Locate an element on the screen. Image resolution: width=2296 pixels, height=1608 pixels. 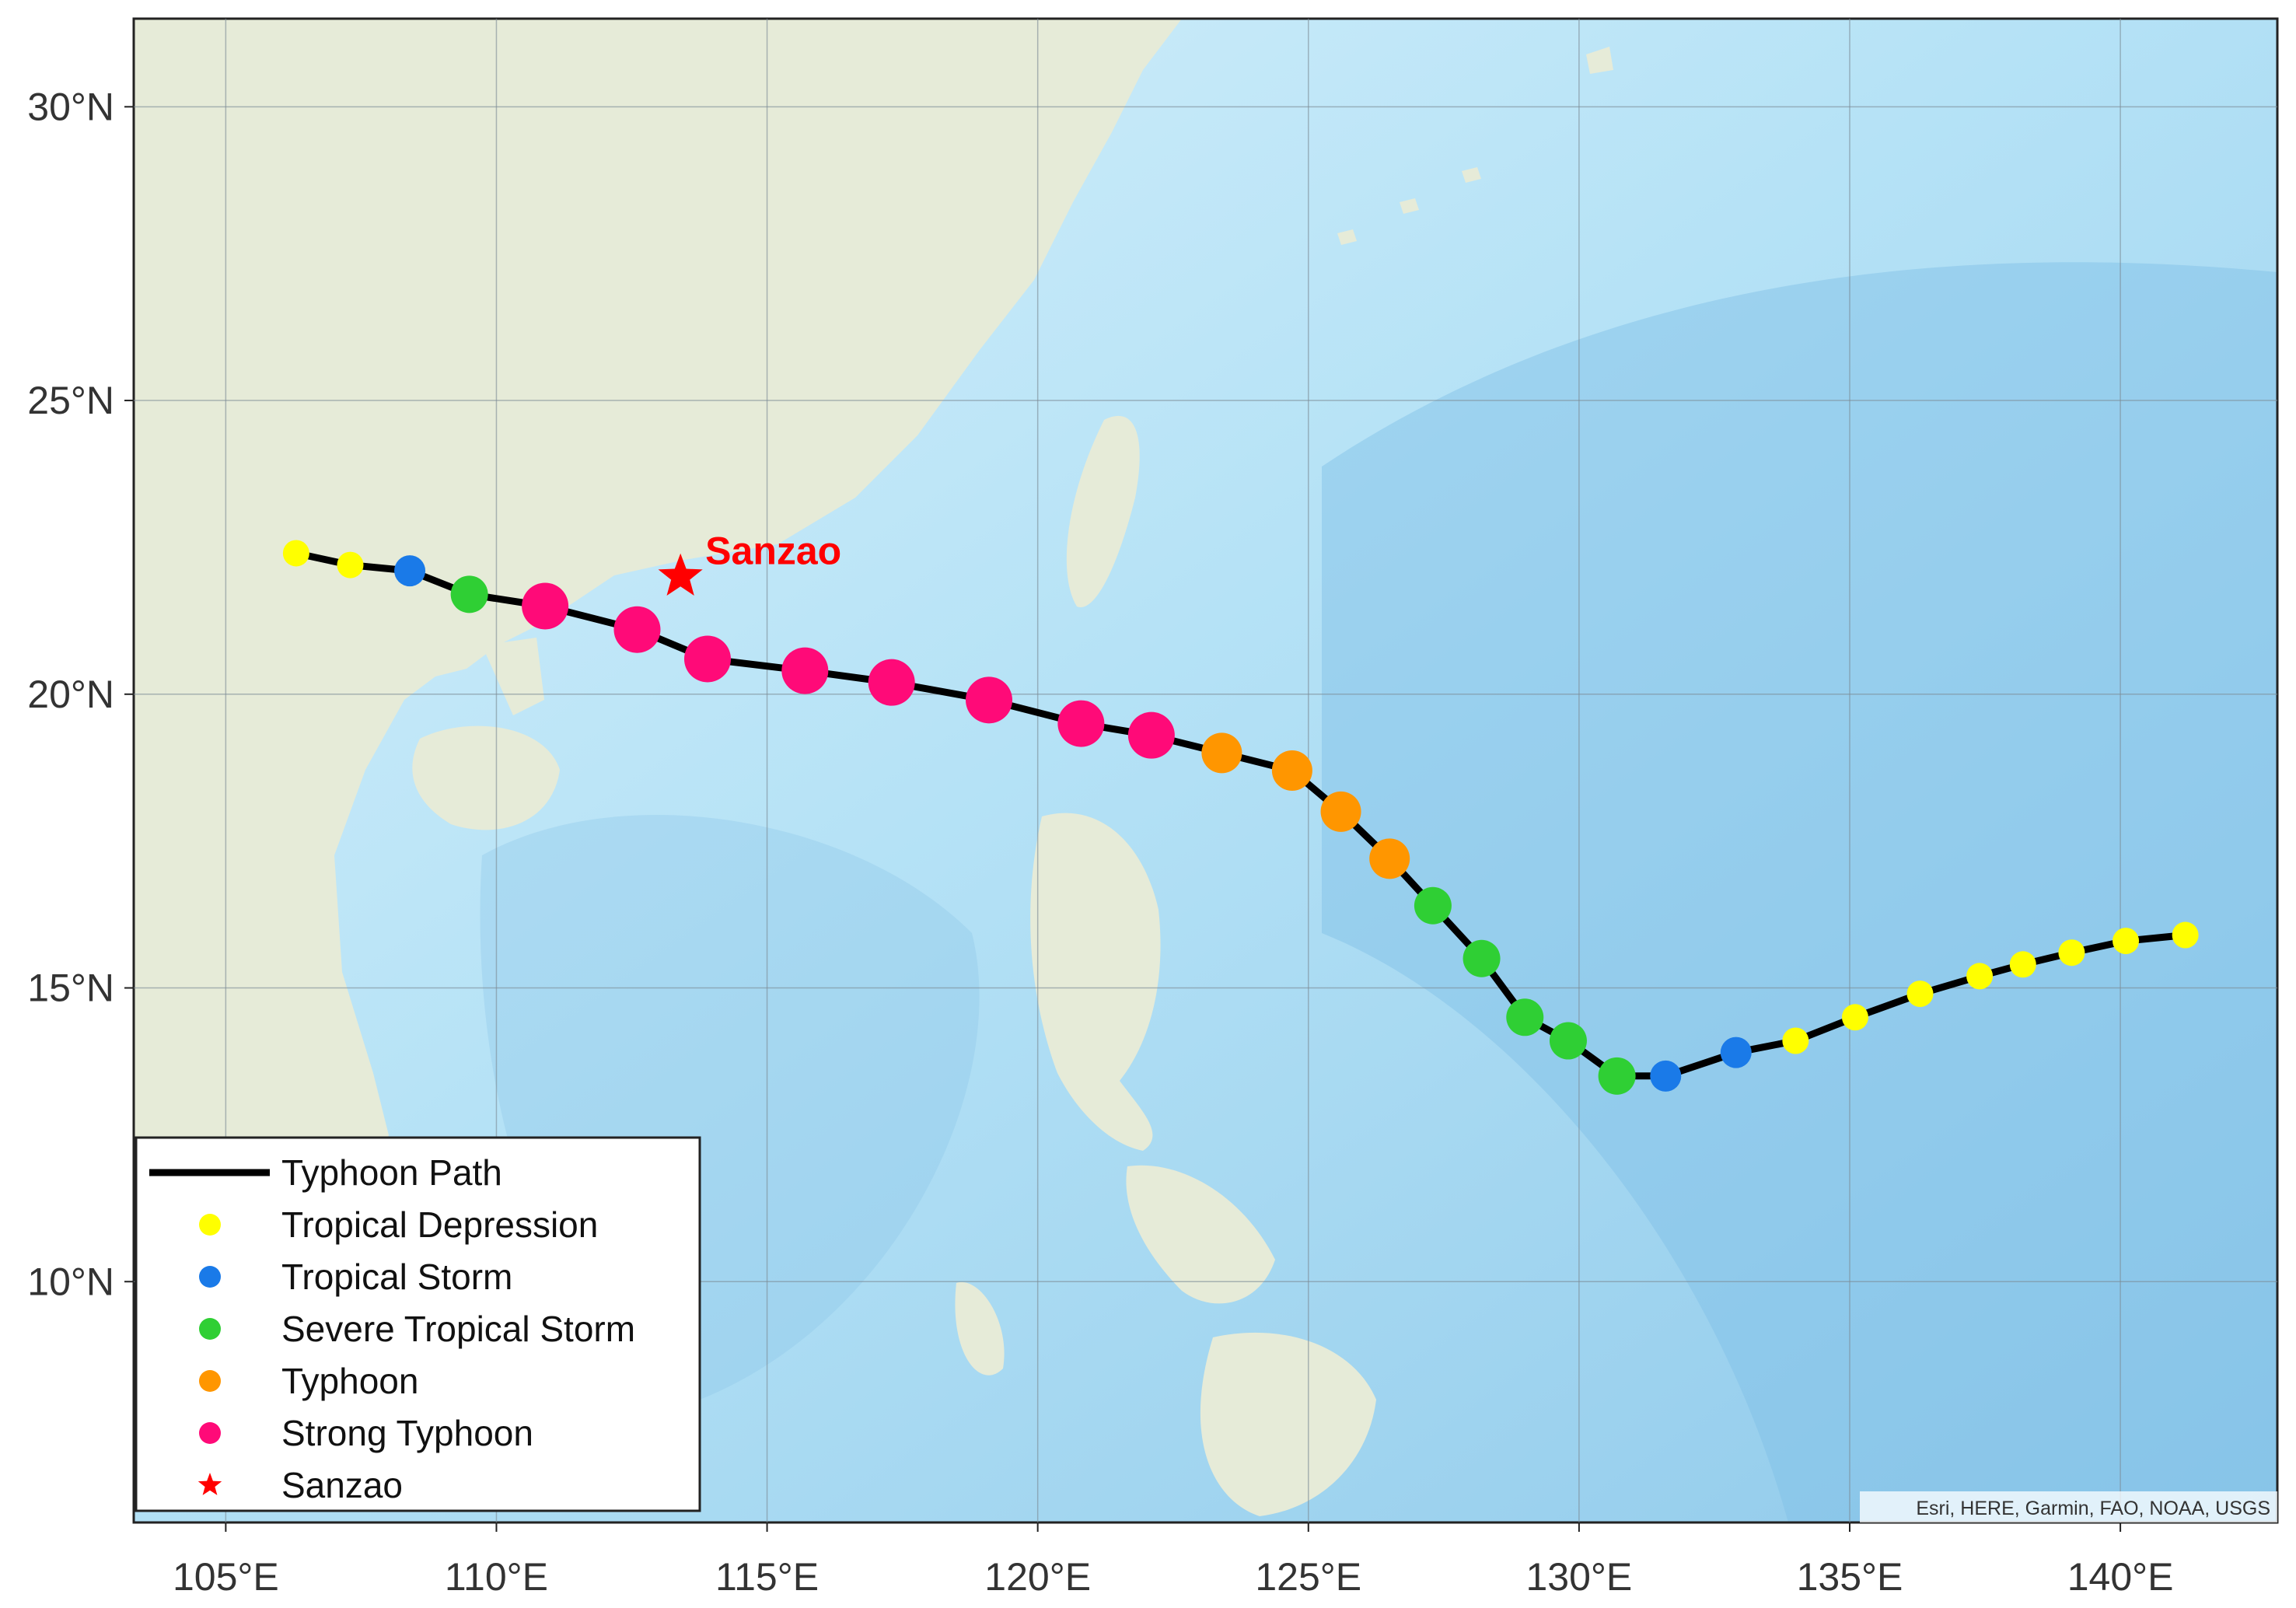
attribution-text: Esri, HERE, Garmin, FAO, NOAA, USGS is located at coordinates (2093, 1508).